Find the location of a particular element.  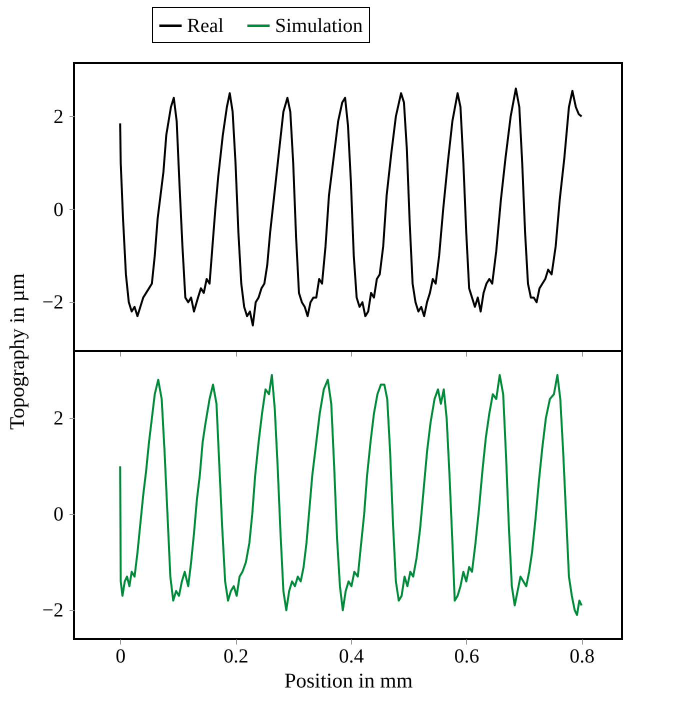

x-tick-label: 0.8 is located at coordinates (582, 657).